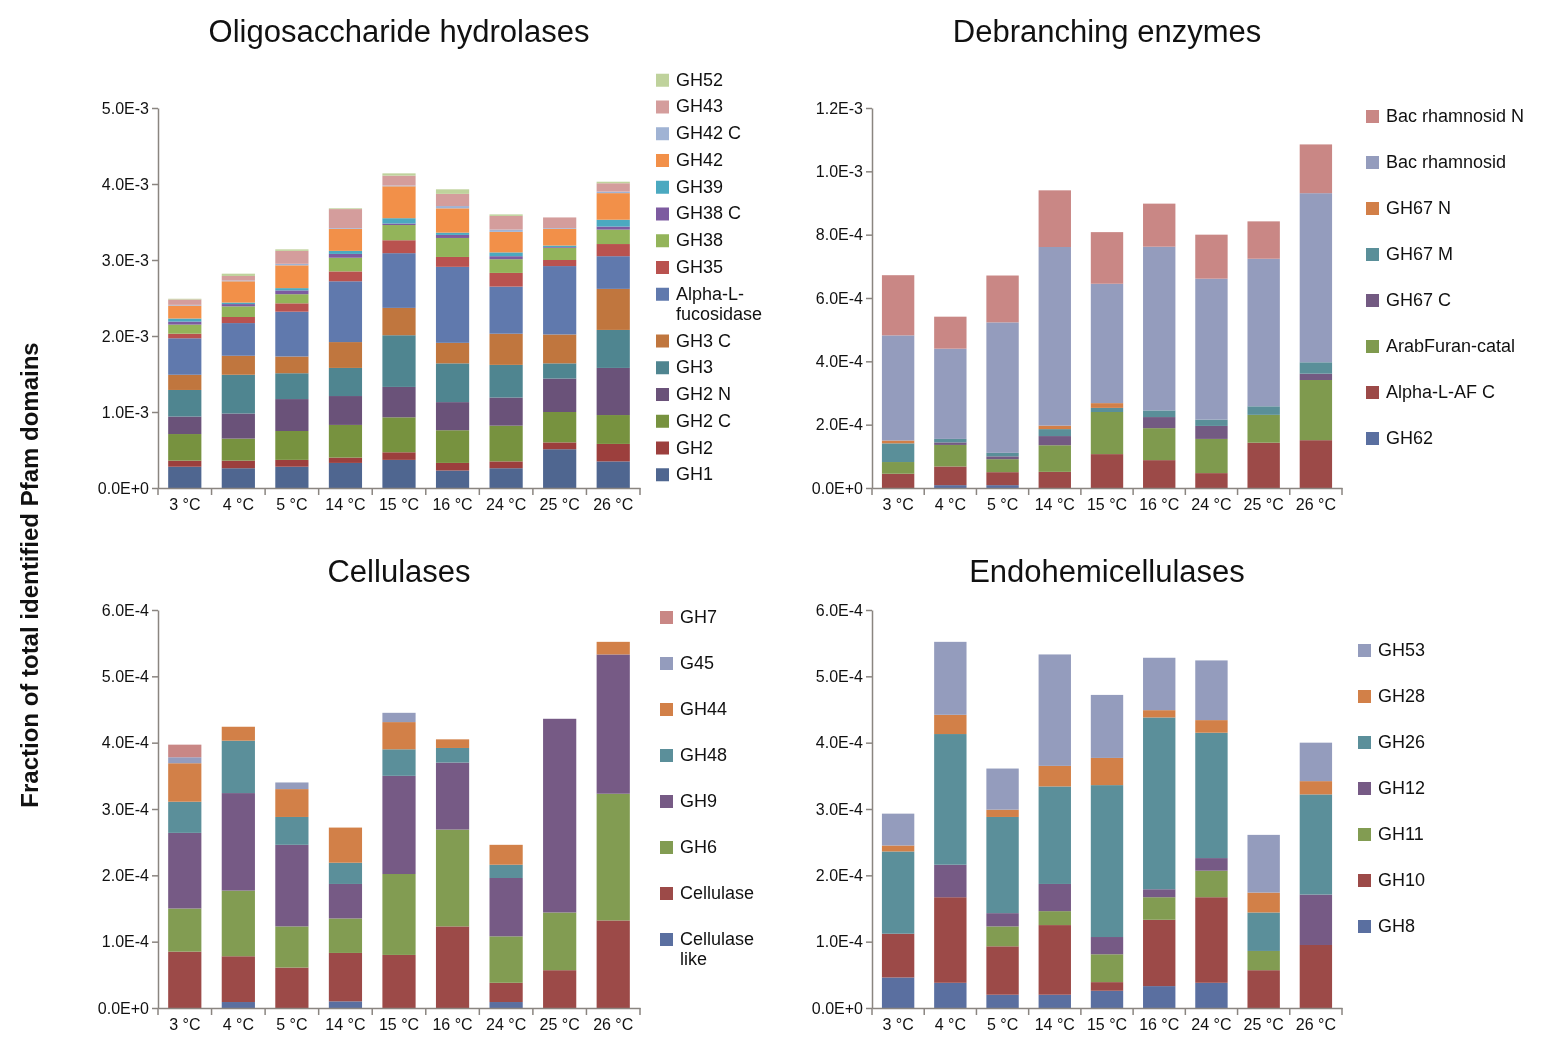 This screenshot has width=1549, height=1051. Describe the element at coordinates (719, 303) in the screenshot. I see `legend-label: Alpha-L-fucosidase` at that location.